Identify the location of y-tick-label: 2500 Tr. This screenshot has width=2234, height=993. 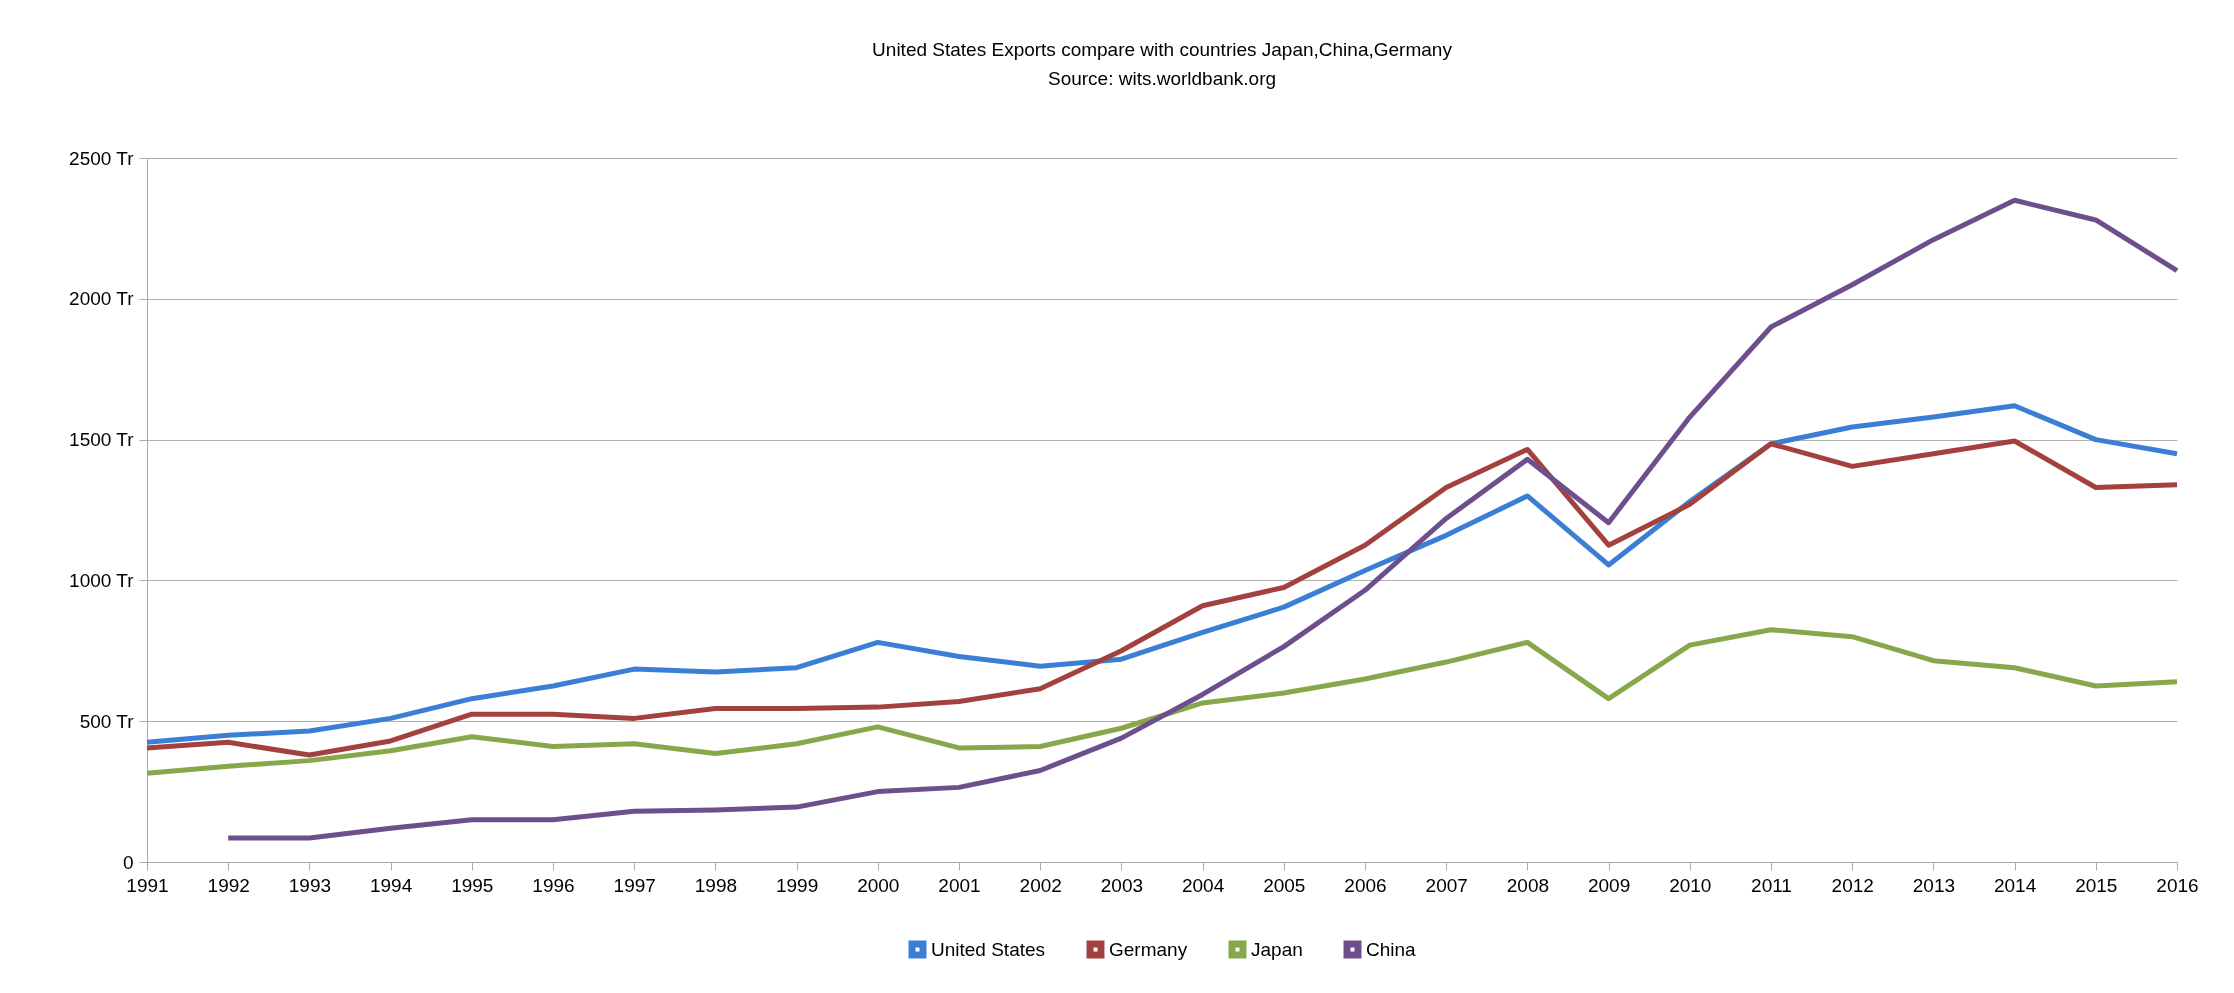
(102, 158).